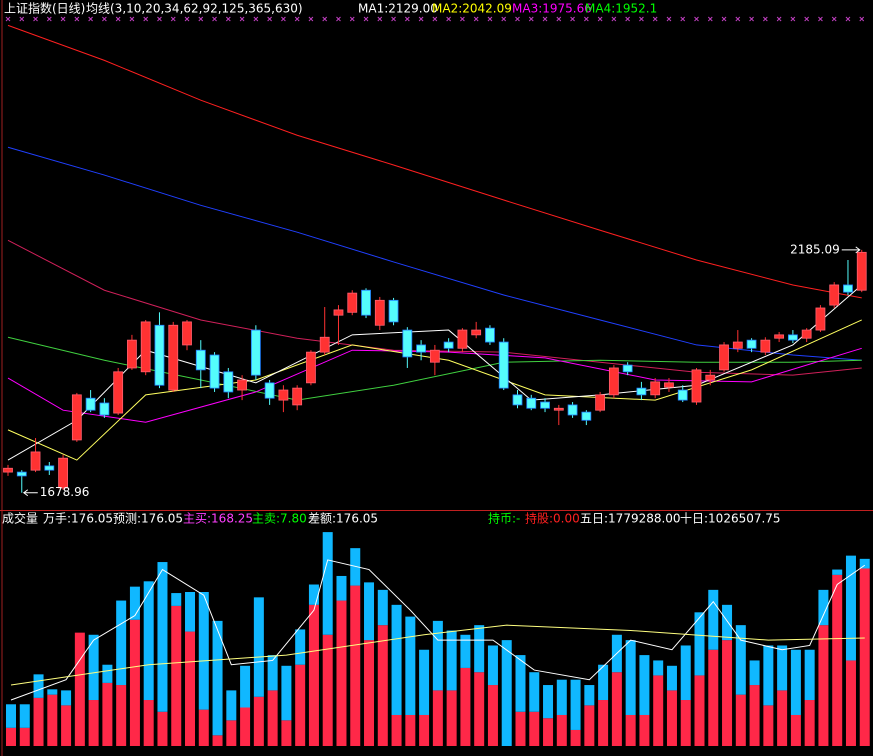 This screenshot has height=756, width=873. I want to click on legend-item: 差额:176.05, so click(343, 519).